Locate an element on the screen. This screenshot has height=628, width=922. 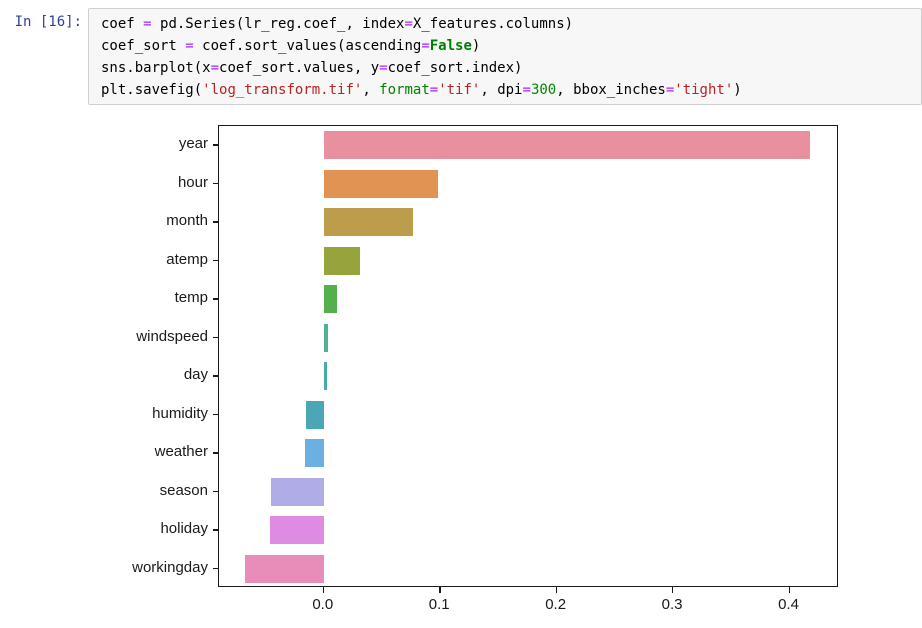
code-token: 'tif' is located at coordinates (459, 90).